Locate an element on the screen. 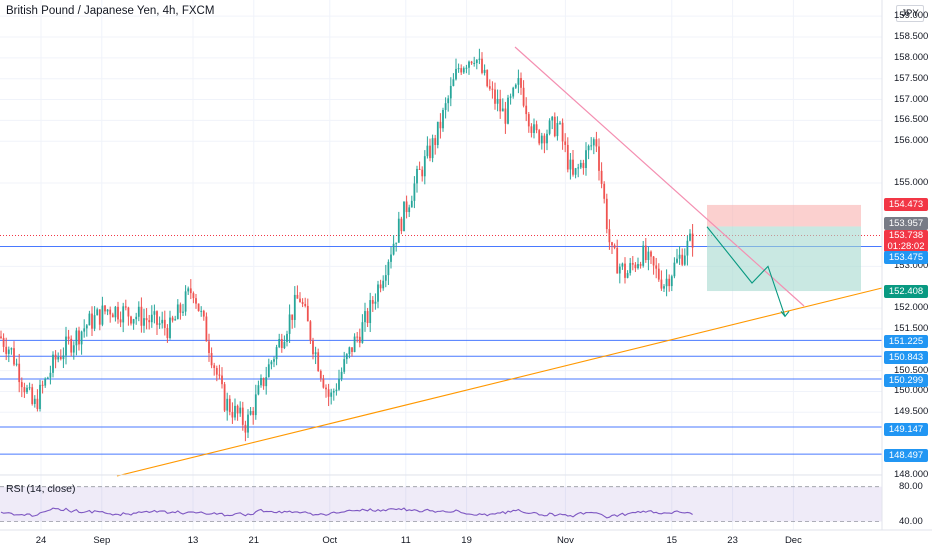 The width and height of the screenshot is (932, 550). y-tick-label: 156.000 is located at coordinates (911, 141).